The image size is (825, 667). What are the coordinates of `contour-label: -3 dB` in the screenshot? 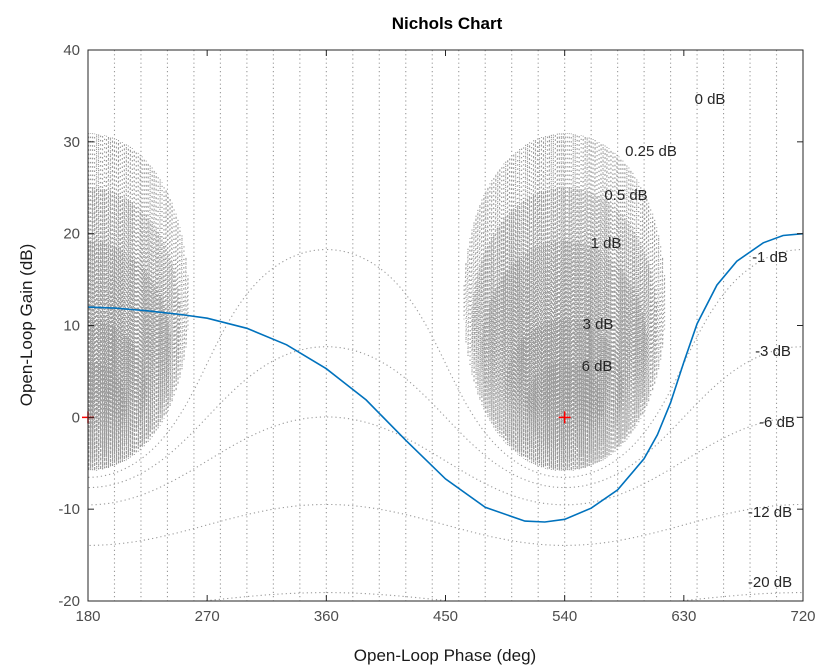 It's located at (773, 351).